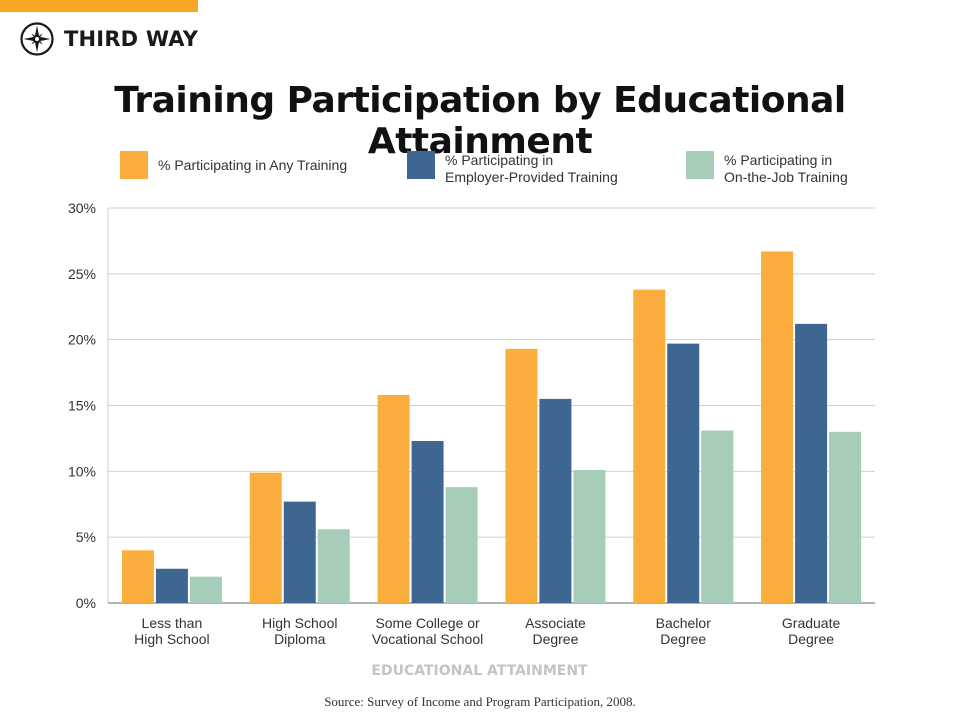  What do you see at coordinates (427, 631) in the screenshot?
I see `x-tick-label: Some College or Vocational School` at bounding box center [427, 631].